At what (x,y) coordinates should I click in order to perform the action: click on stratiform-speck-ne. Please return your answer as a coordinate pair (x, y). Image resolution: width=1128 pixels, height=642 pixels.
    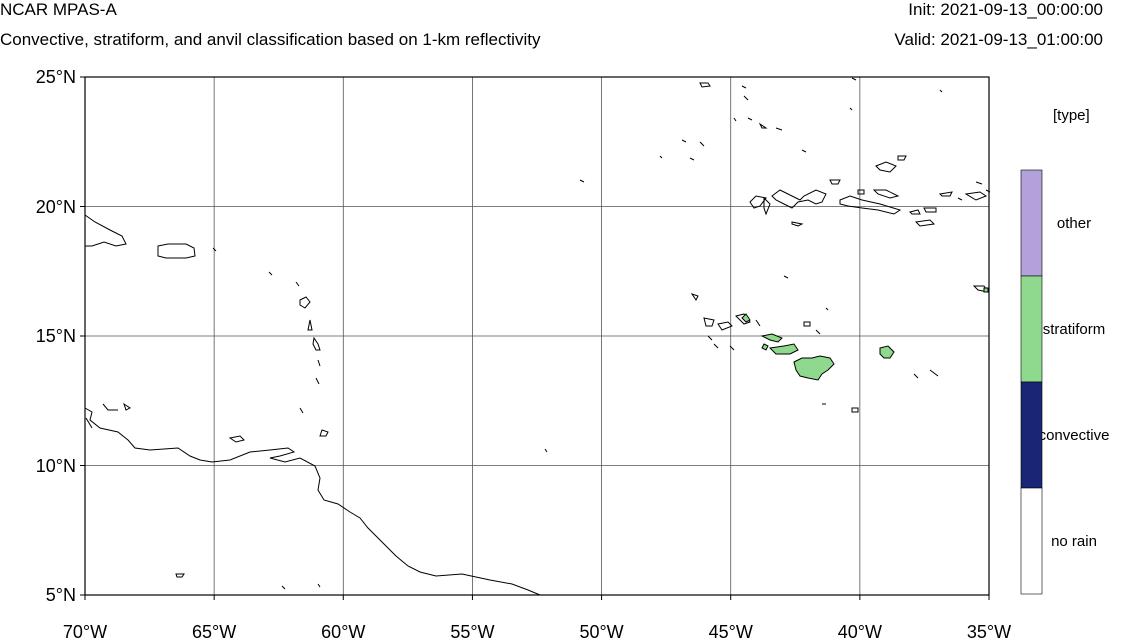
    Looking at the image, I should click on (986, 290).